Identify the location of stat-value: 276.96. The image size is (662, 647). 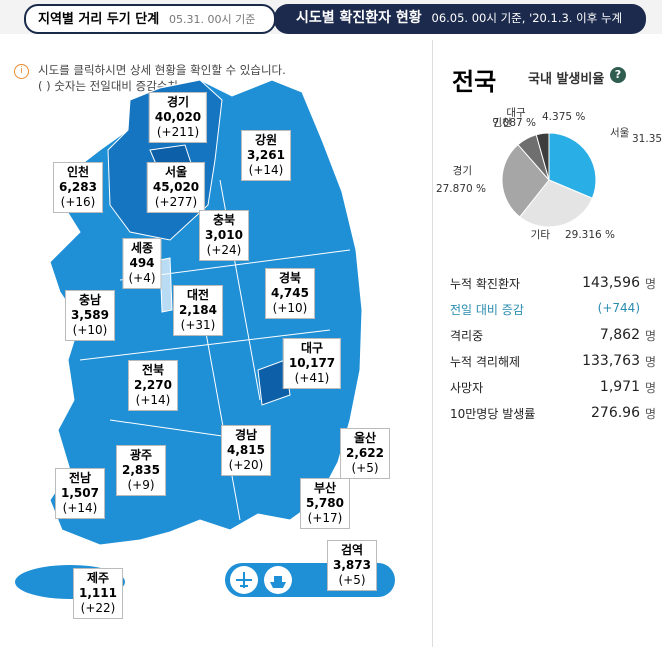
(615, 413).